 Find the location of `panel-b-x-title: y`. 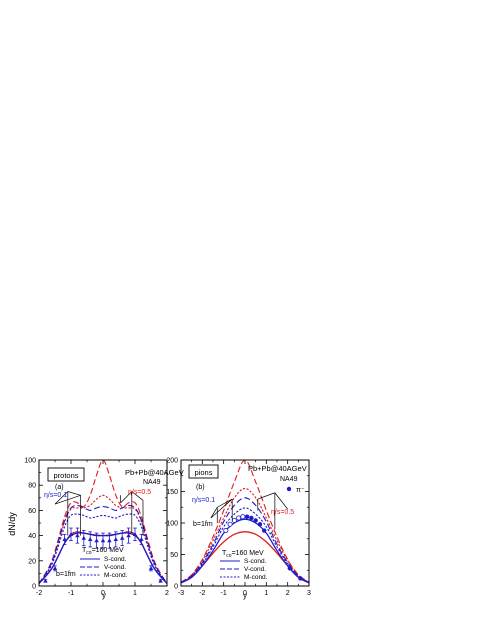

panel-b-x-title: y is located at coordinates (245, 595).